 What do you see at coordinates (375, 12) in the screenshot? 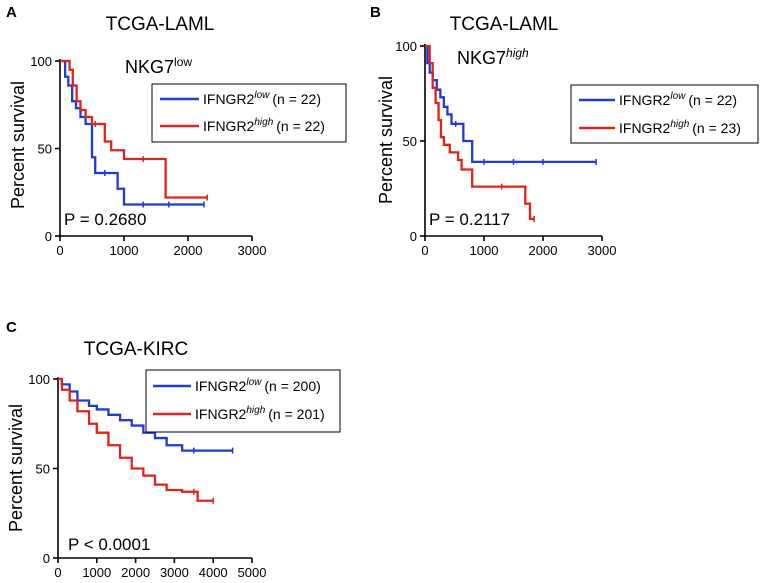
I see `panel-letter: B` at bounding box center [375, 12].